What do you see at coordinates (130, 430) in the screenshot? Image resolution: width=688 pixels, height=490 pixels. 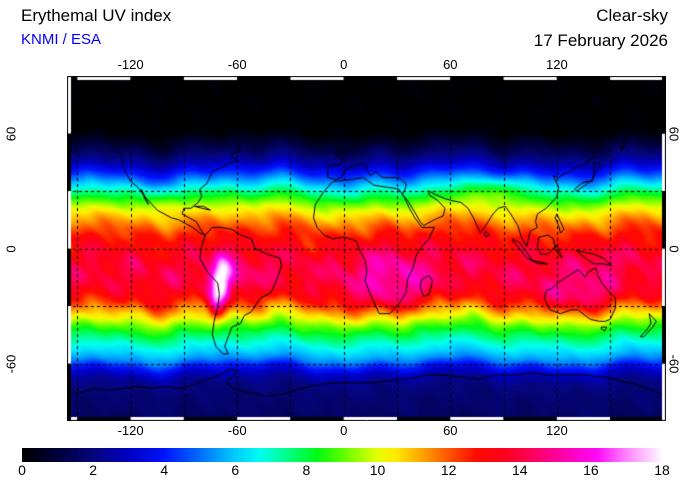 I see `lon-tick-label-bottom: -120` at bounding box center [130, 430].